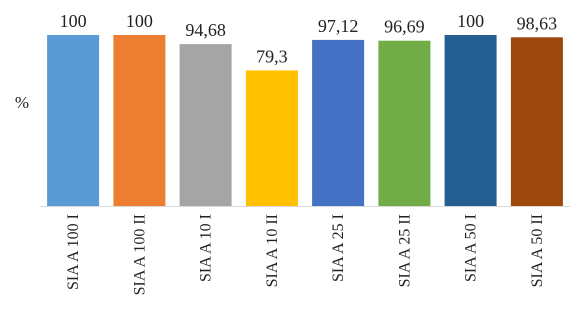 Image resolution: width=577 pixels, height=327 pixels. What do you see at coordinates (338, 26) in the screenshot?
I see `value-label-5: 97,12` at bounding box center [338, 26].